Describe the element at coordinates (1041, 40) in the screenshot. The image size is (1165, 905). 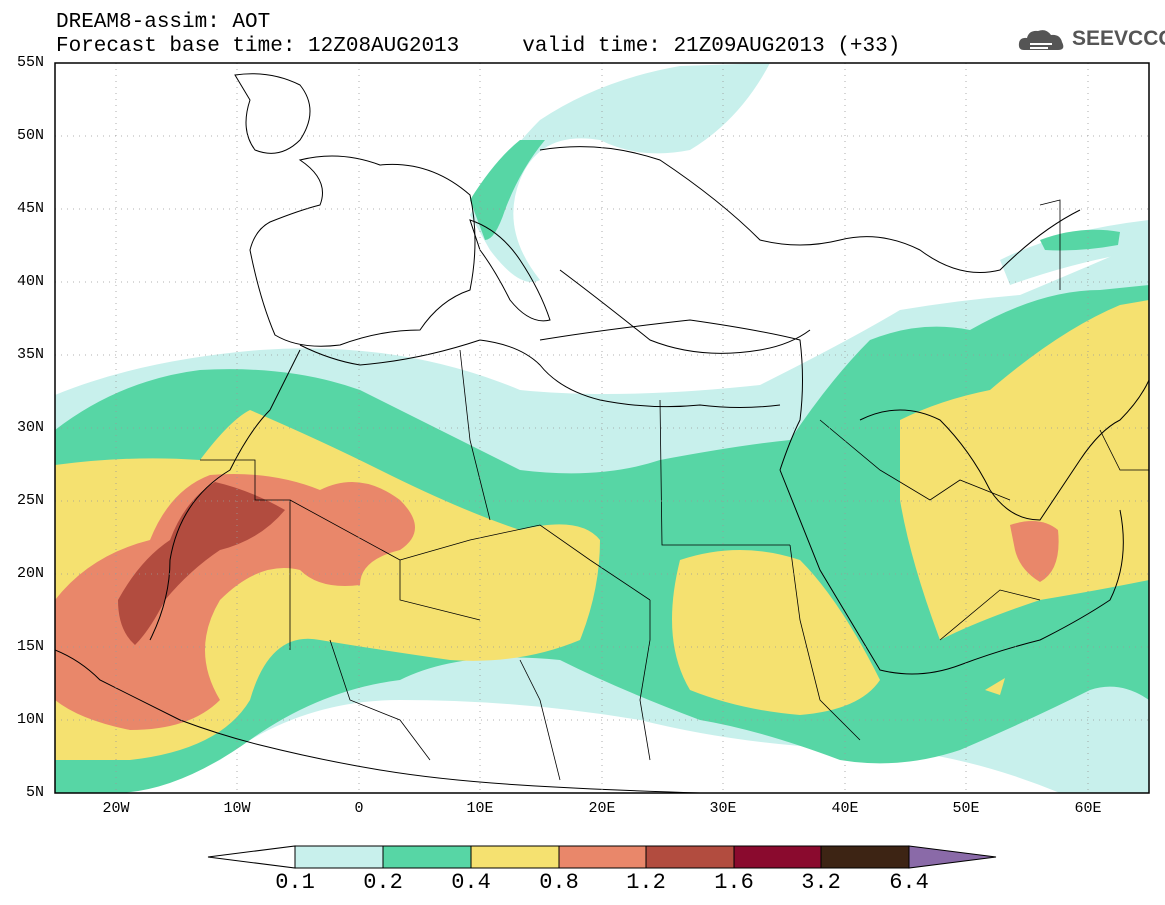
I see `cloud-logo-icon` at that location.